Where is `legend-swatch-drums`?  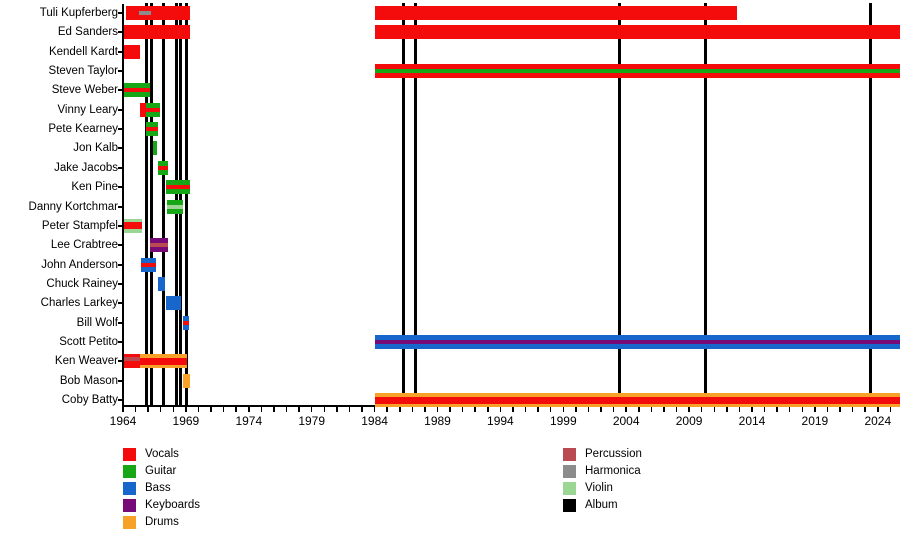
legend-swatch-drums is located at coordinates (129, 522).